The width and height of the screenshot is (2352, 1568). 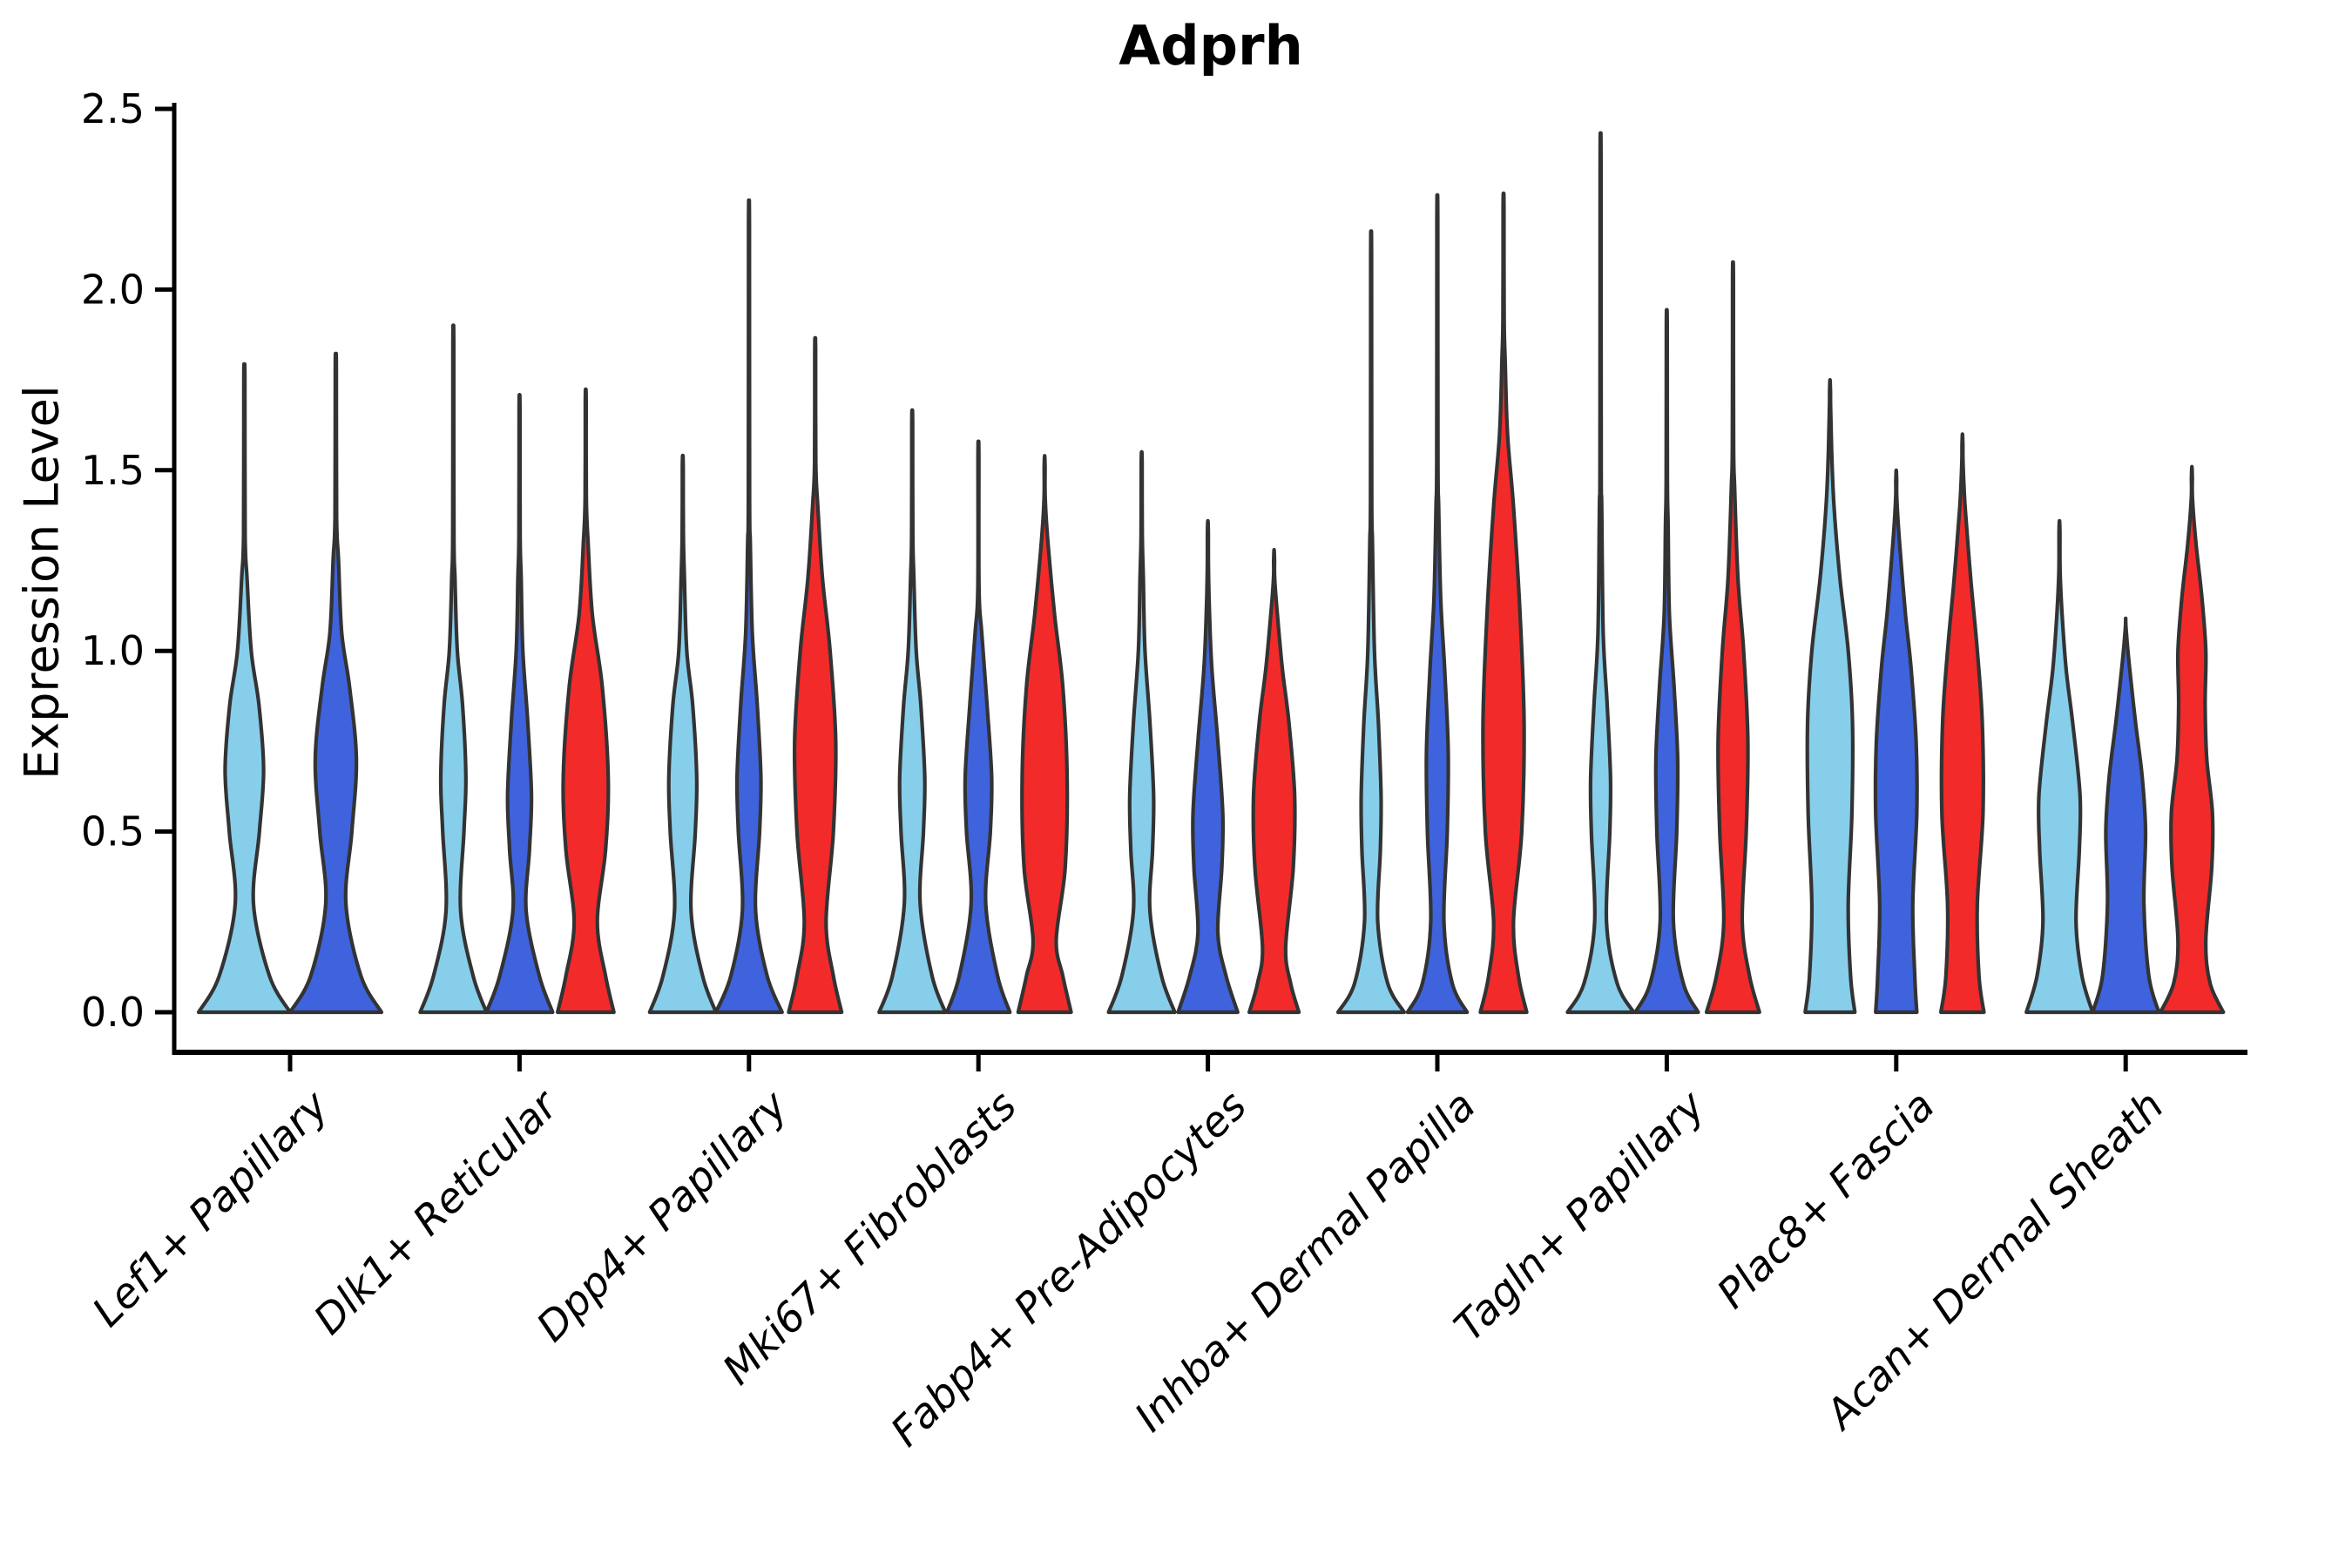 What do you see at coordinates (113, 1013) in the screenshot?
I see `y-tick-label: 0.0` at bounding box center [113, 1013].